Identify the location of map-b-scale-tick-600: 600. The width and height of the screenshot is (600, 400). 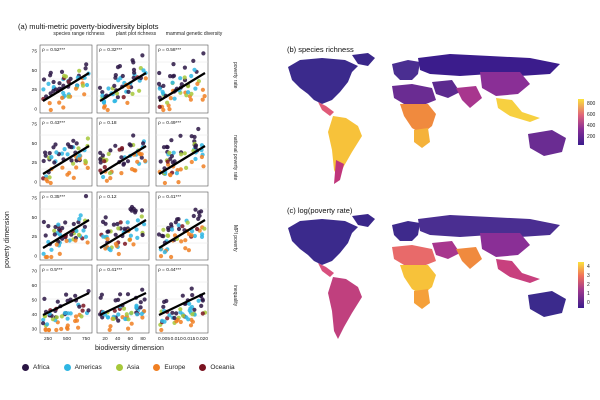
(591, 115).